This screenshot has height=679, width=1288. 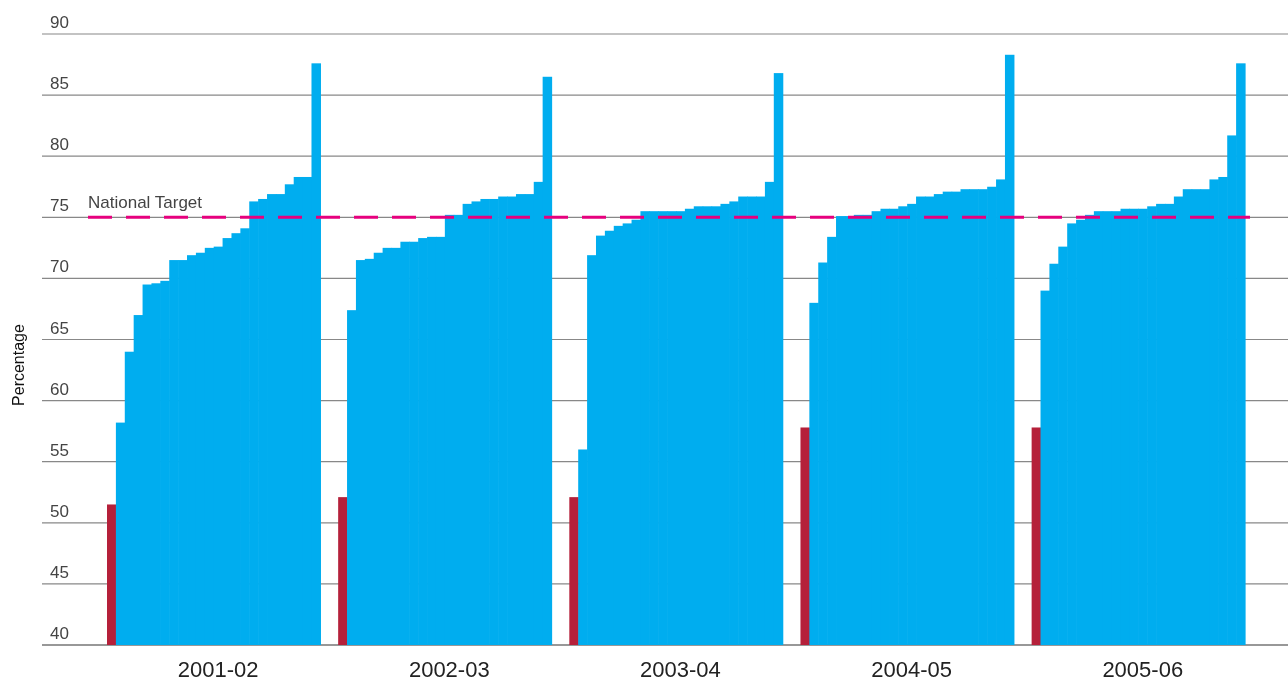 What do you see at coordinates (59, 450) in the screenshot?
I see `y-tick-label: 55` at bounding box center [59, 450].